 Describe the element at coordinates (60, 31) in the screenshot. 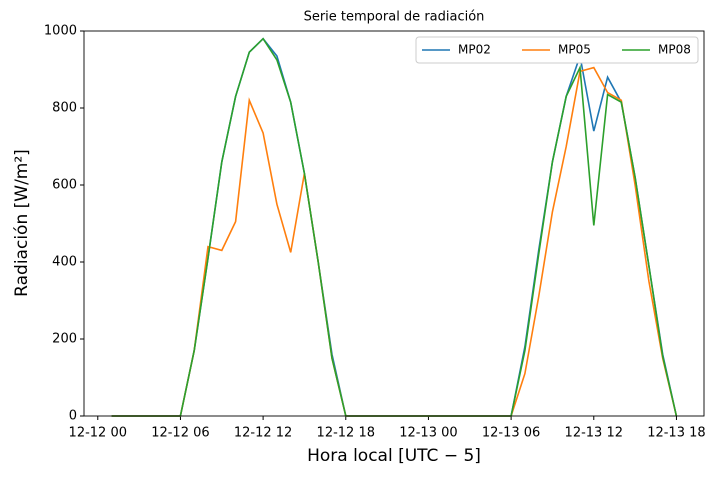

I see `y-tick-label: 1000` at that location.